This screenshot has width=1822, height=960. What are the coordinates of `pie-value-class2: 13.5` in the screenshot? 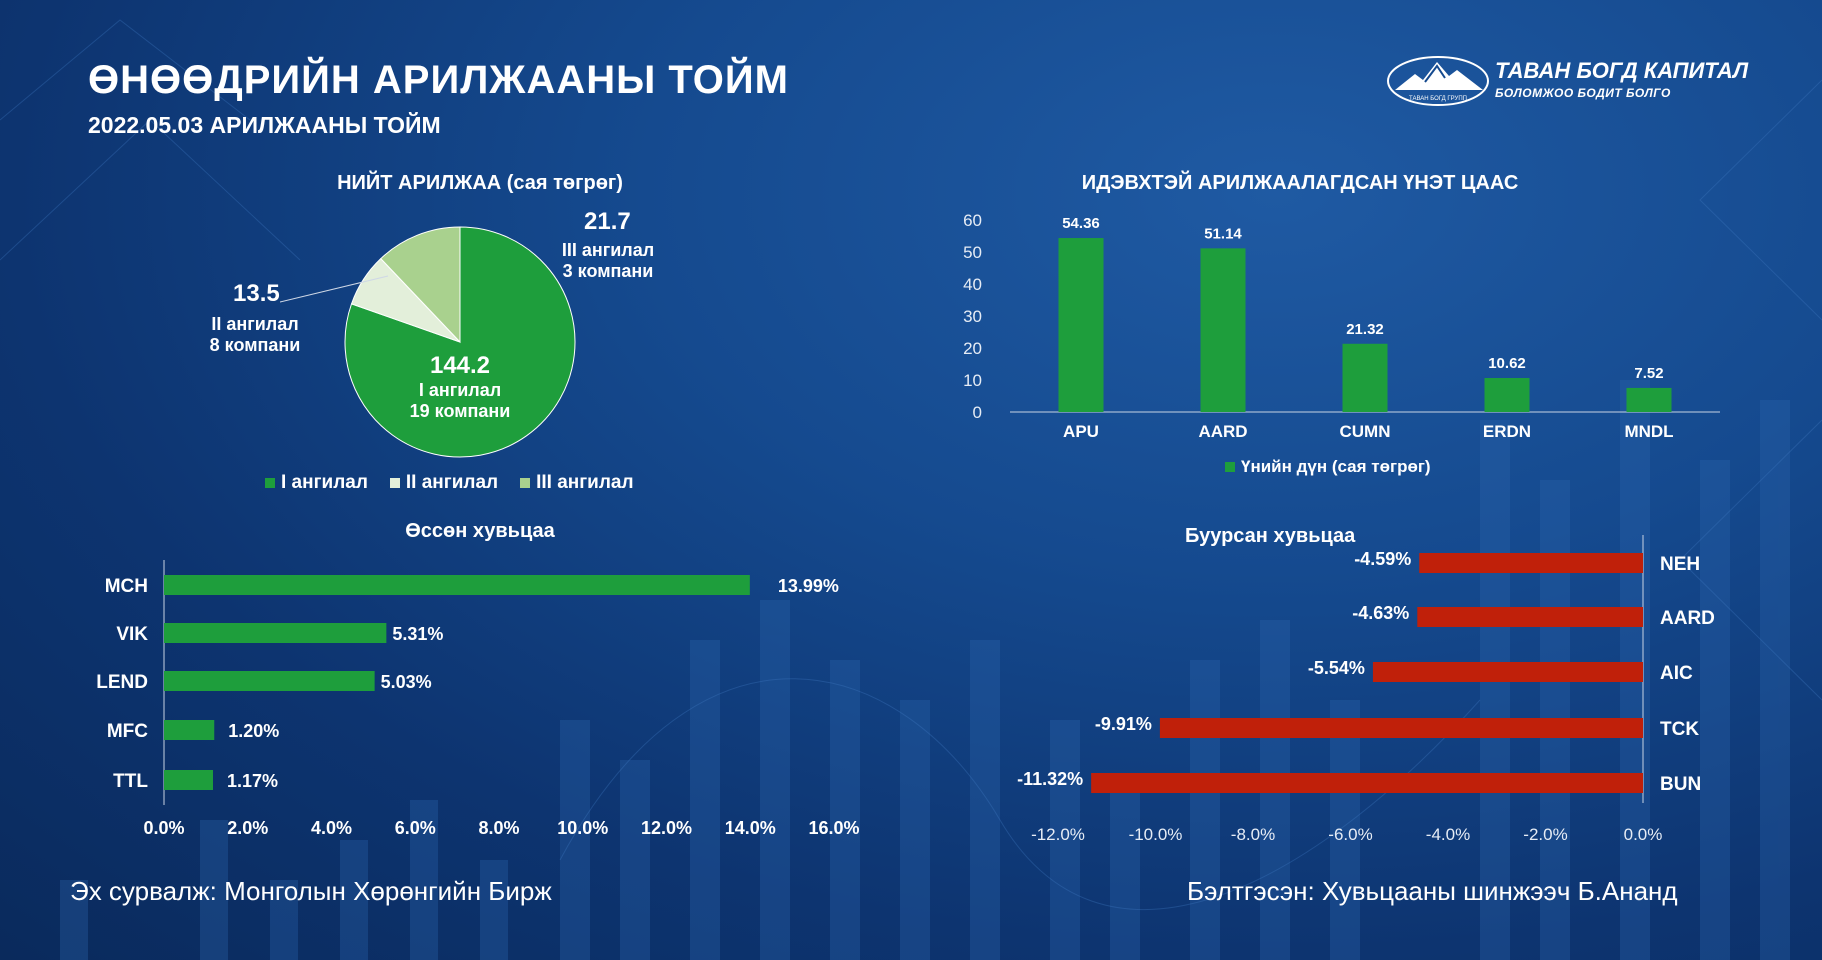 It's located at (256, 293).